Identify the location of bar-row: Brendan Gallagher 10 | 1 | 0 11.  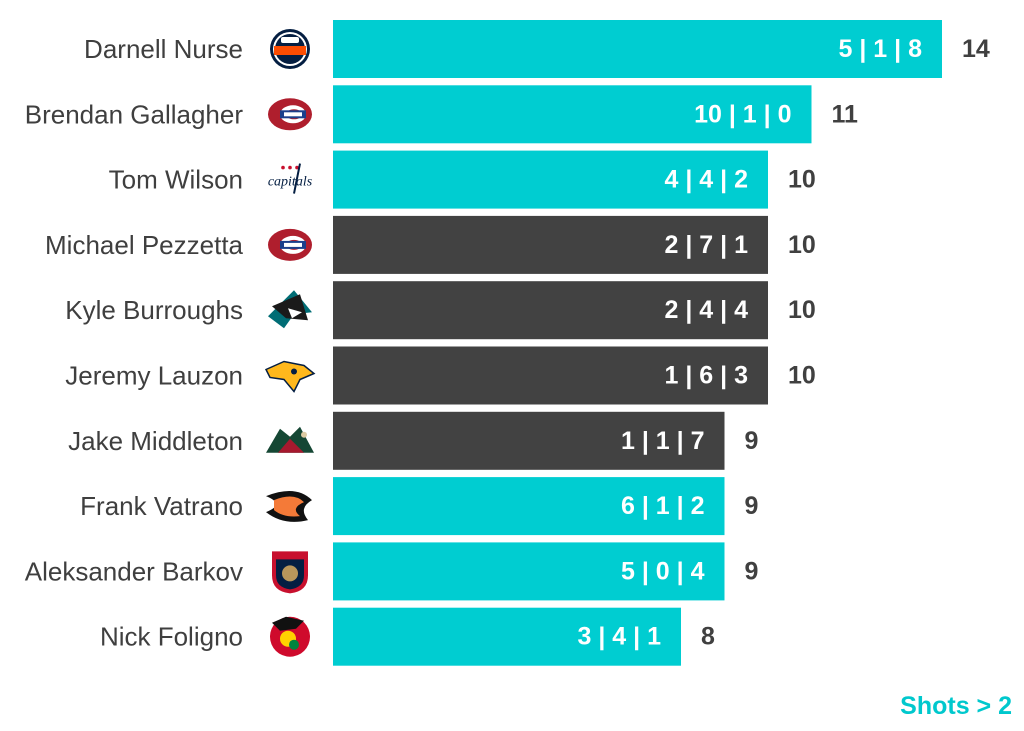
(442, 114).